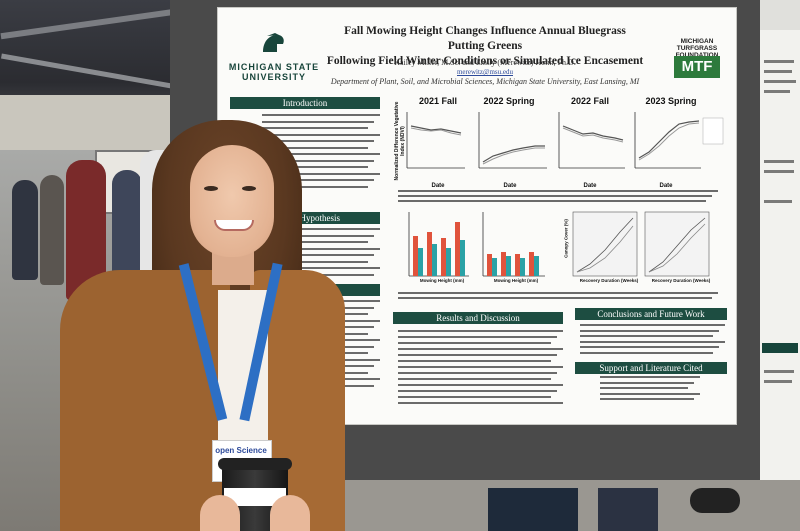 The image size is (800, 531). Describe the element at coordinates (780, 348) in the screenshot. I see `adjacent-poster-section-bar` at that location.